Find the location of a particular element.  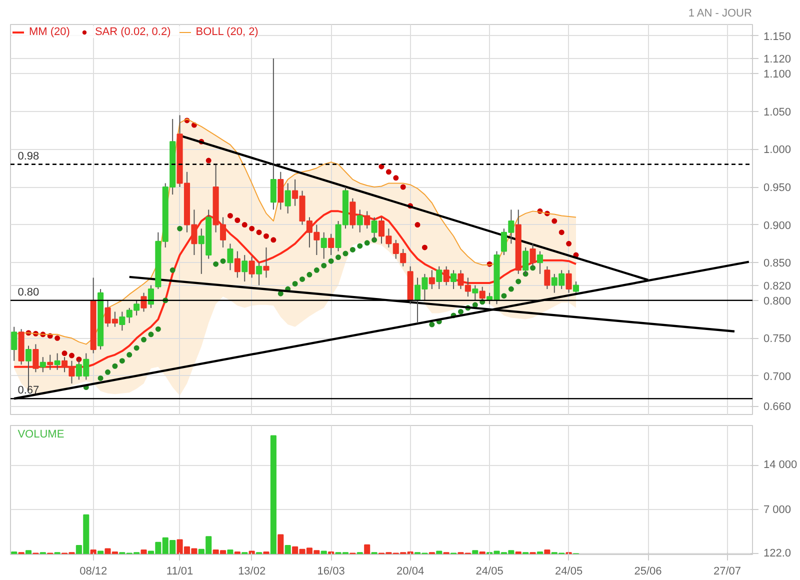

y-tick-label: 0.660 is located at coordinates (778, 407).